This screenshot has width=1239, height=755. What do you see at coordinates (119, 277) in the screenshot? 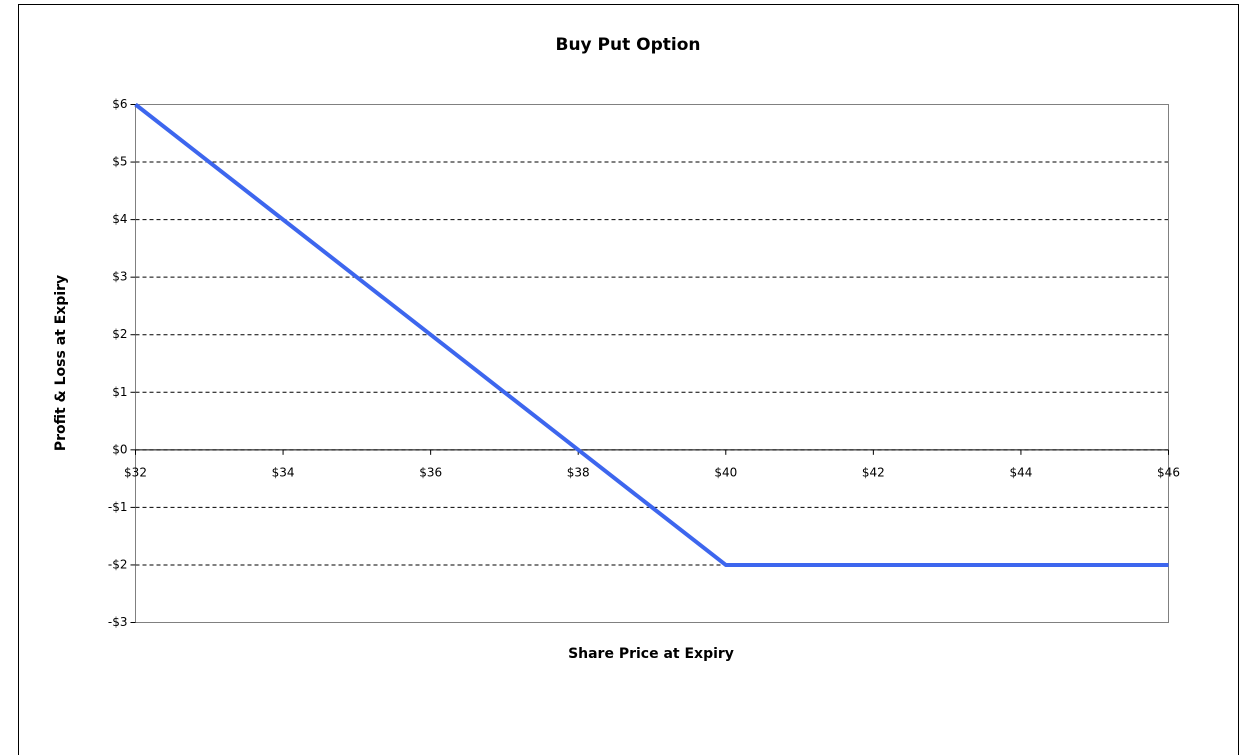
I see `y-tick-label: $3` at bounding box center [119, 277].